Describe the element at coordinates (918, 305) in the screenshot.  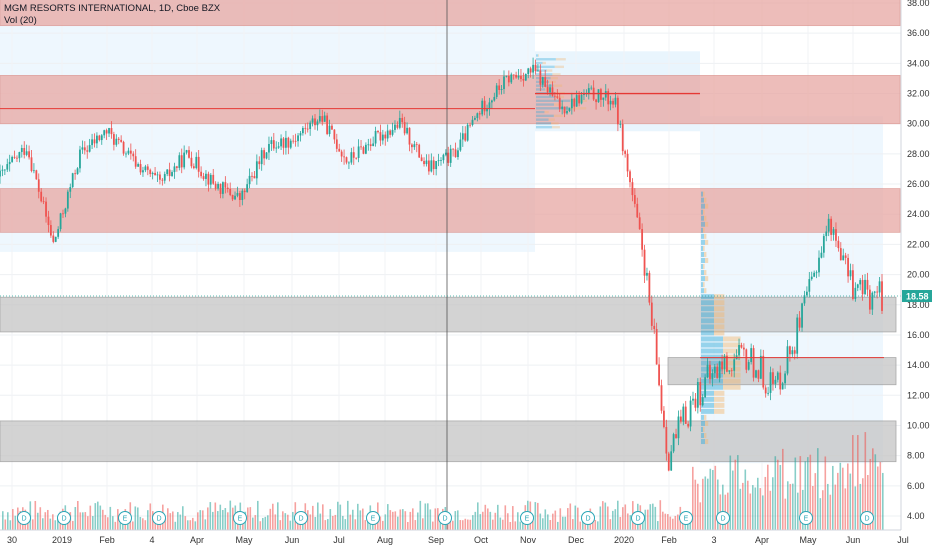
I see `y-tick-label: 18.00` at that location.